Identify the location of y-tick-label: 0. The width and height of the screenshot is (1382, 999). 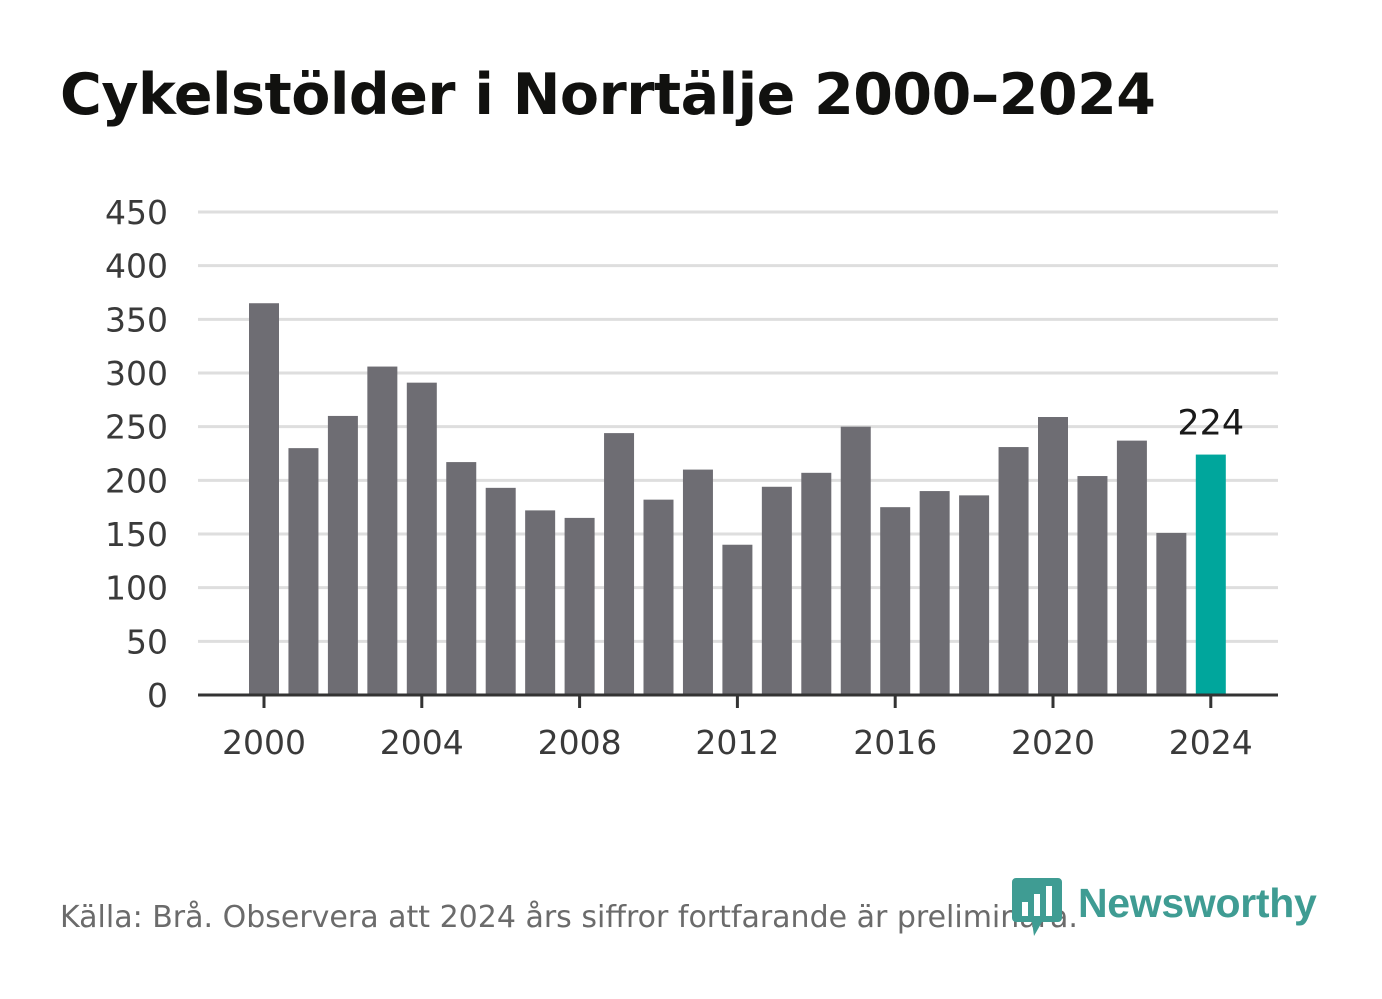
(157, 695).